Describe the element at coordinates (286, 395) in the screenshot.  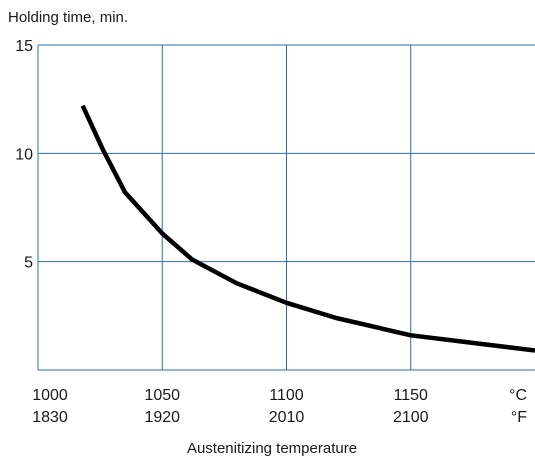
I see `x-tick-label-celsius: 1100` at that location.